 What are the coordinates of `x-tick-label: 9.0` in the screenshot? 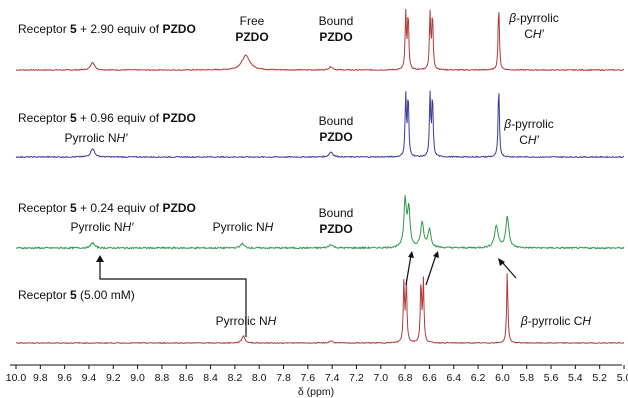 It's located at (137, 378).